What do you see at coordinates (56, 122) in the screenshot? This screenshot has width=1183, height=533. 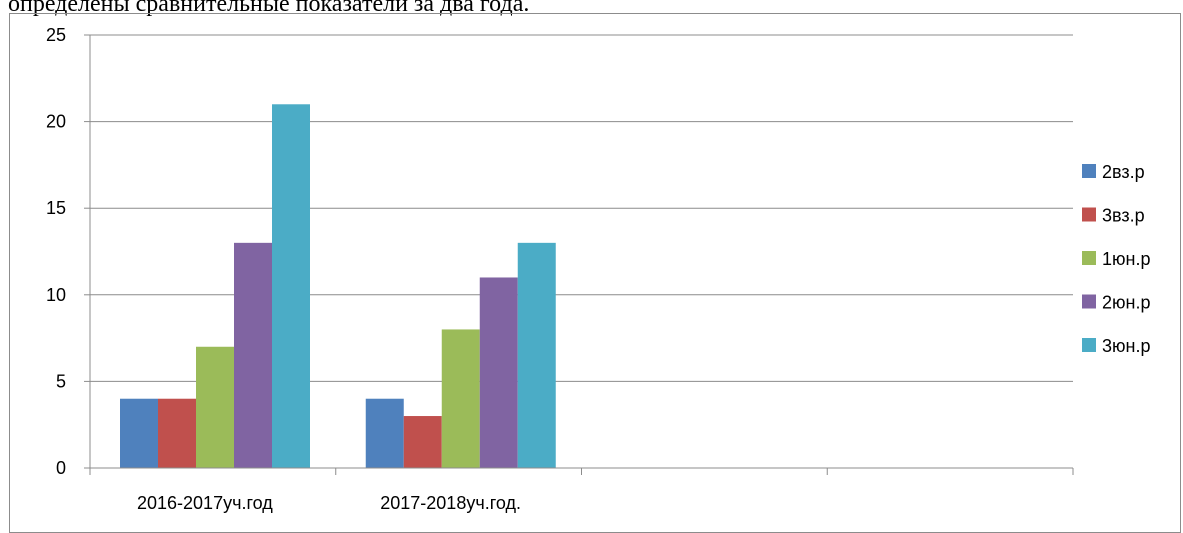 I see `y-tick-label: 20` at bounding box center [56, 122].